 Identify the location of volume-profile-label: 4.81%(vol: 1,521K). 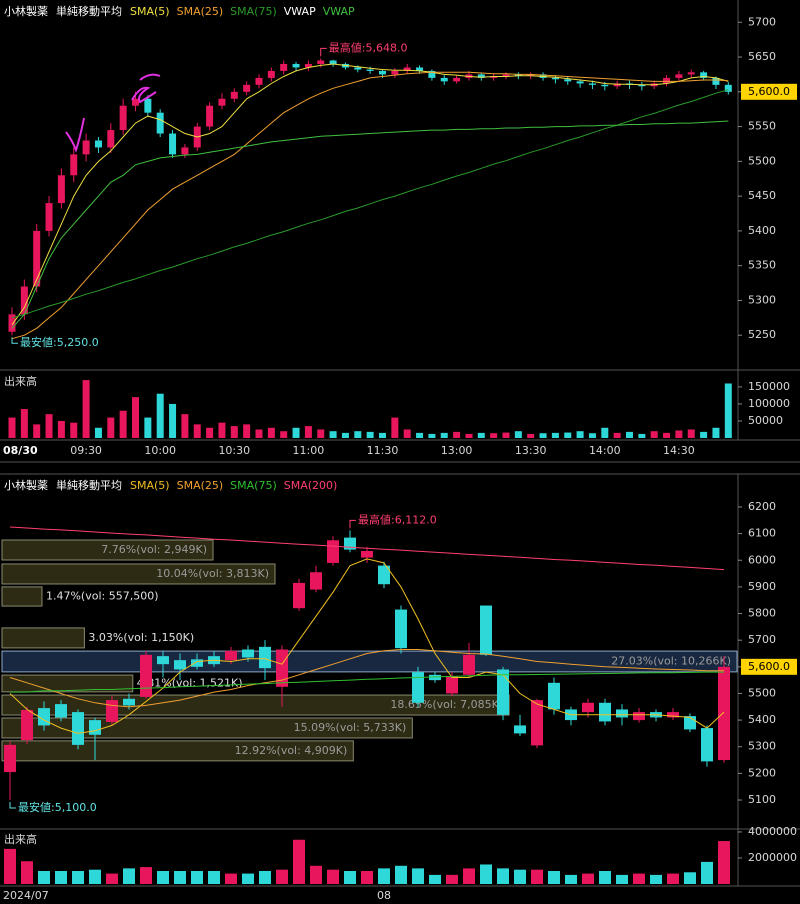
(190, 682).